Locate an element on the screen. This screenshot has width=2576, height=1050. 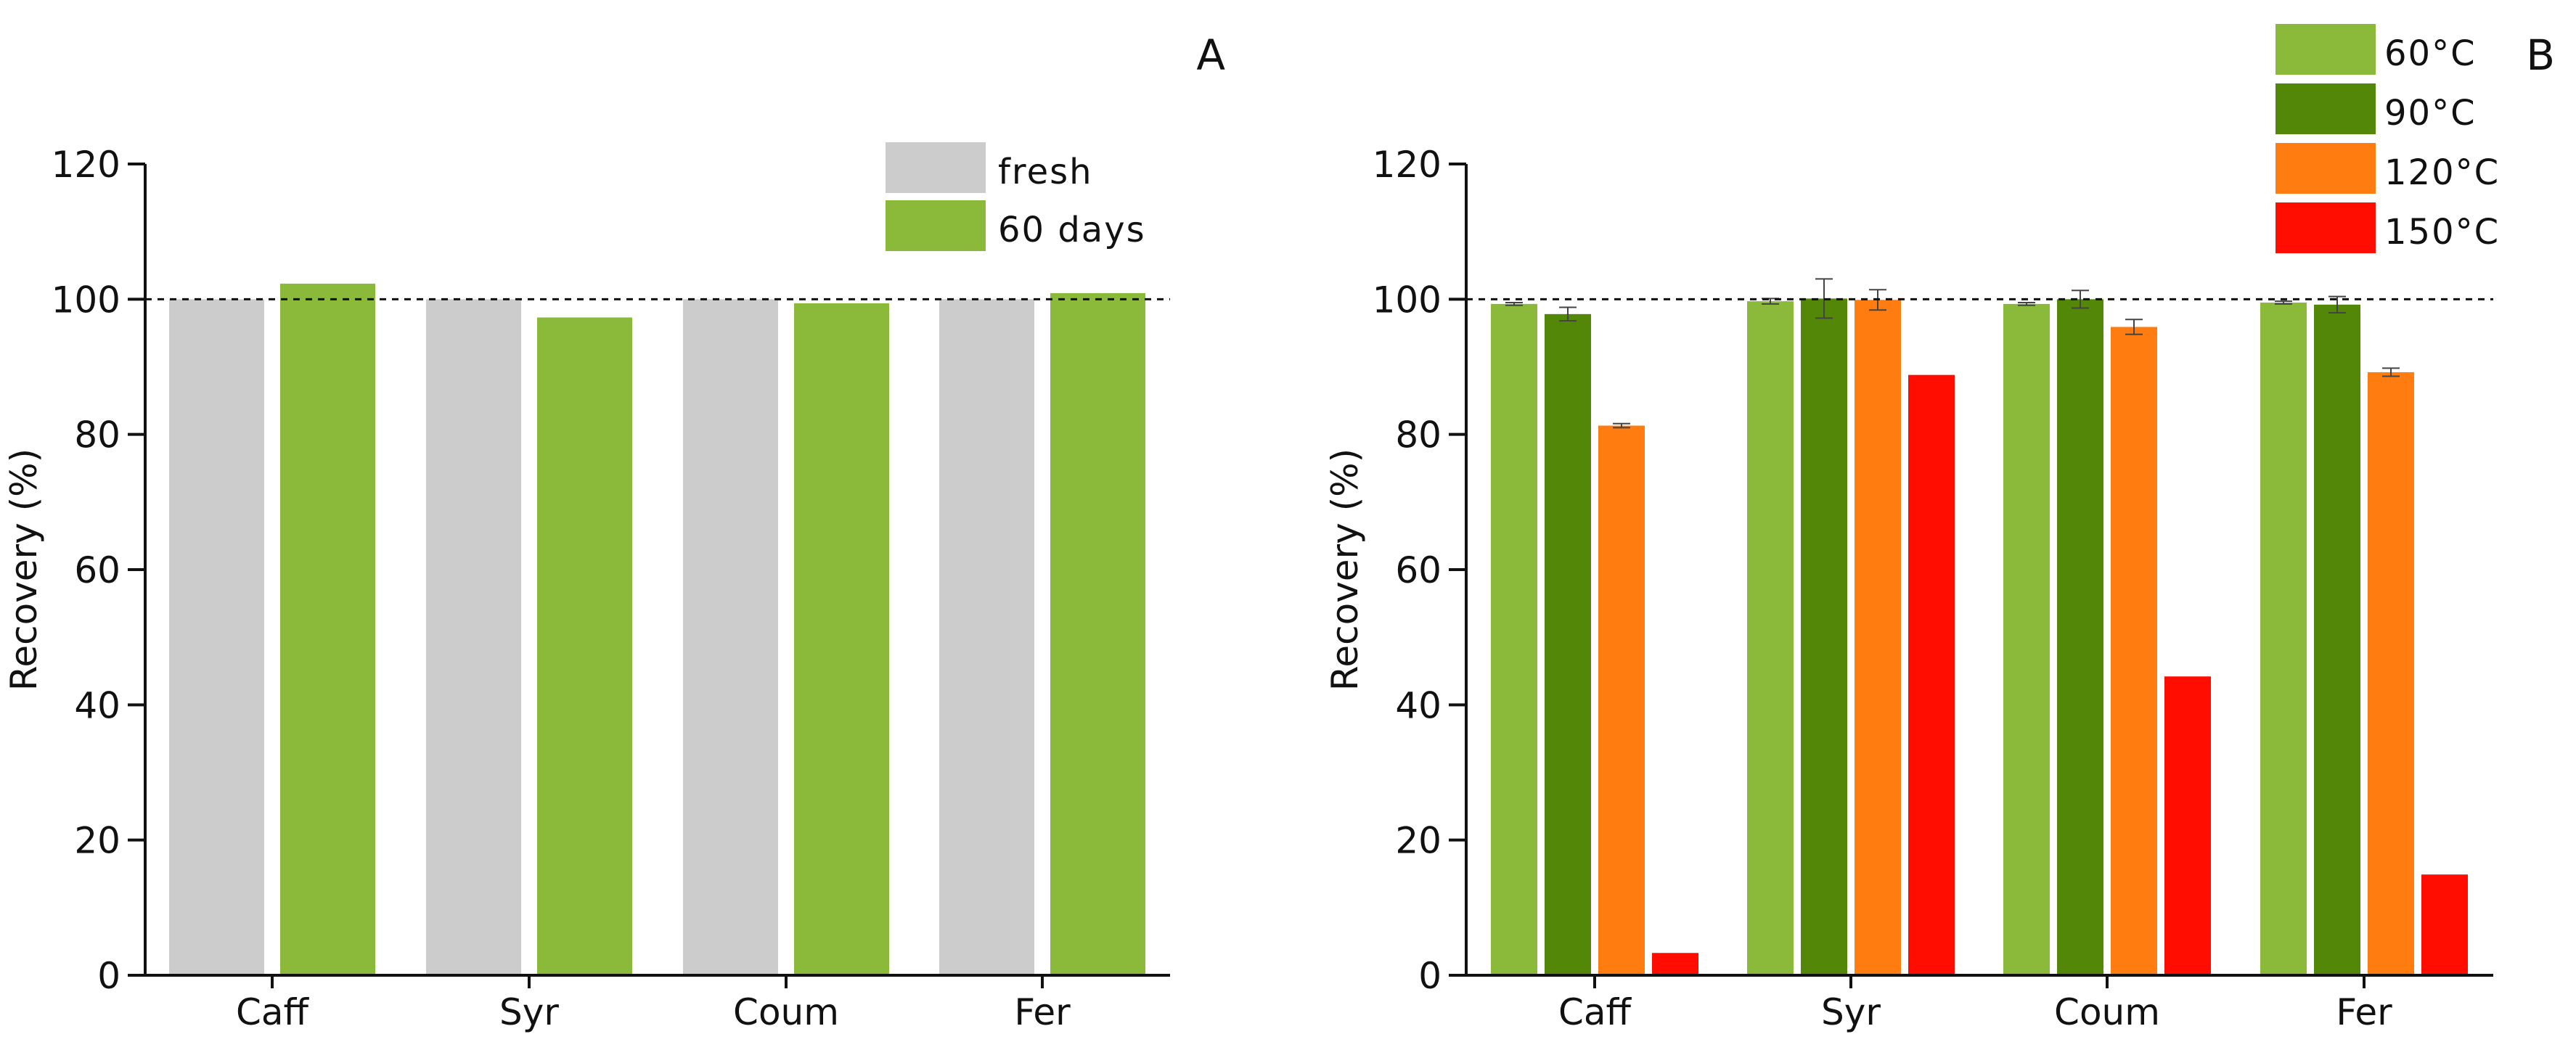
bar-caff-150c is located at coordinates (1675, 964).